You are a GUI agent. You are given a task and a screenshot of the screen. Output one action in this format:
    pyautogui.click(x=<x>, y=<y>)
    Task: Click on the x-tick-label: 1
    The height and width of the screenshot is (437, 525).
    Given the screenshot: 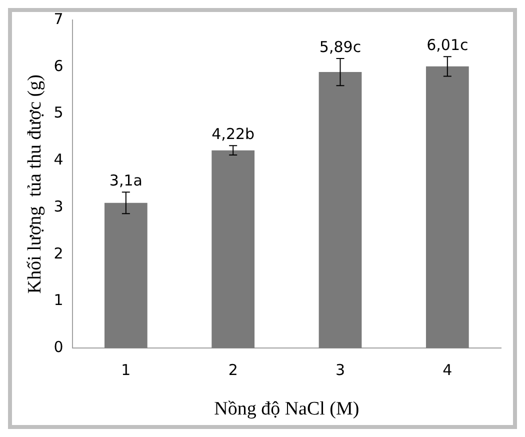 What is the action you would take?
    pyautogui.click(x=126, y=370)
    